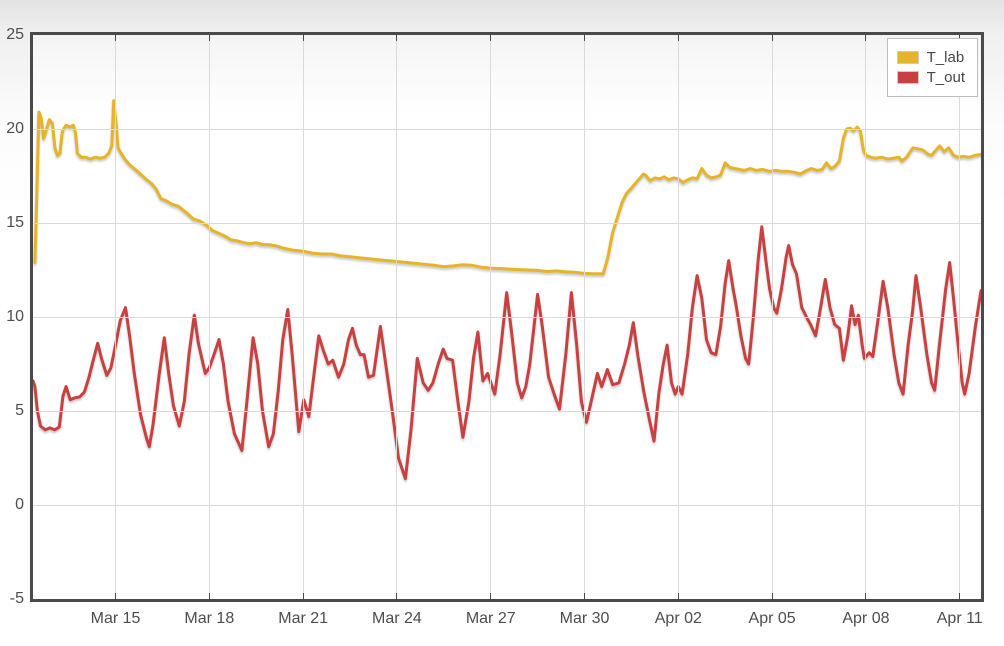 This screenshot has width=1004, height=646. I want to click on legend-swatch-T_out, so click(907, 77).